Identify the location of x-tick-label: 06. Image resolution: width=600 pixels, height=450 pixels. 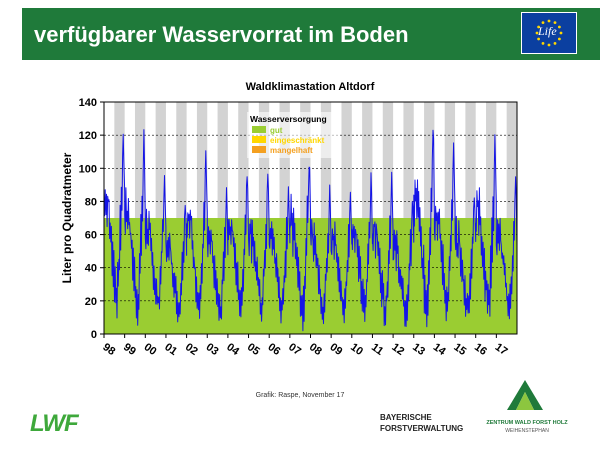
(274, 349).